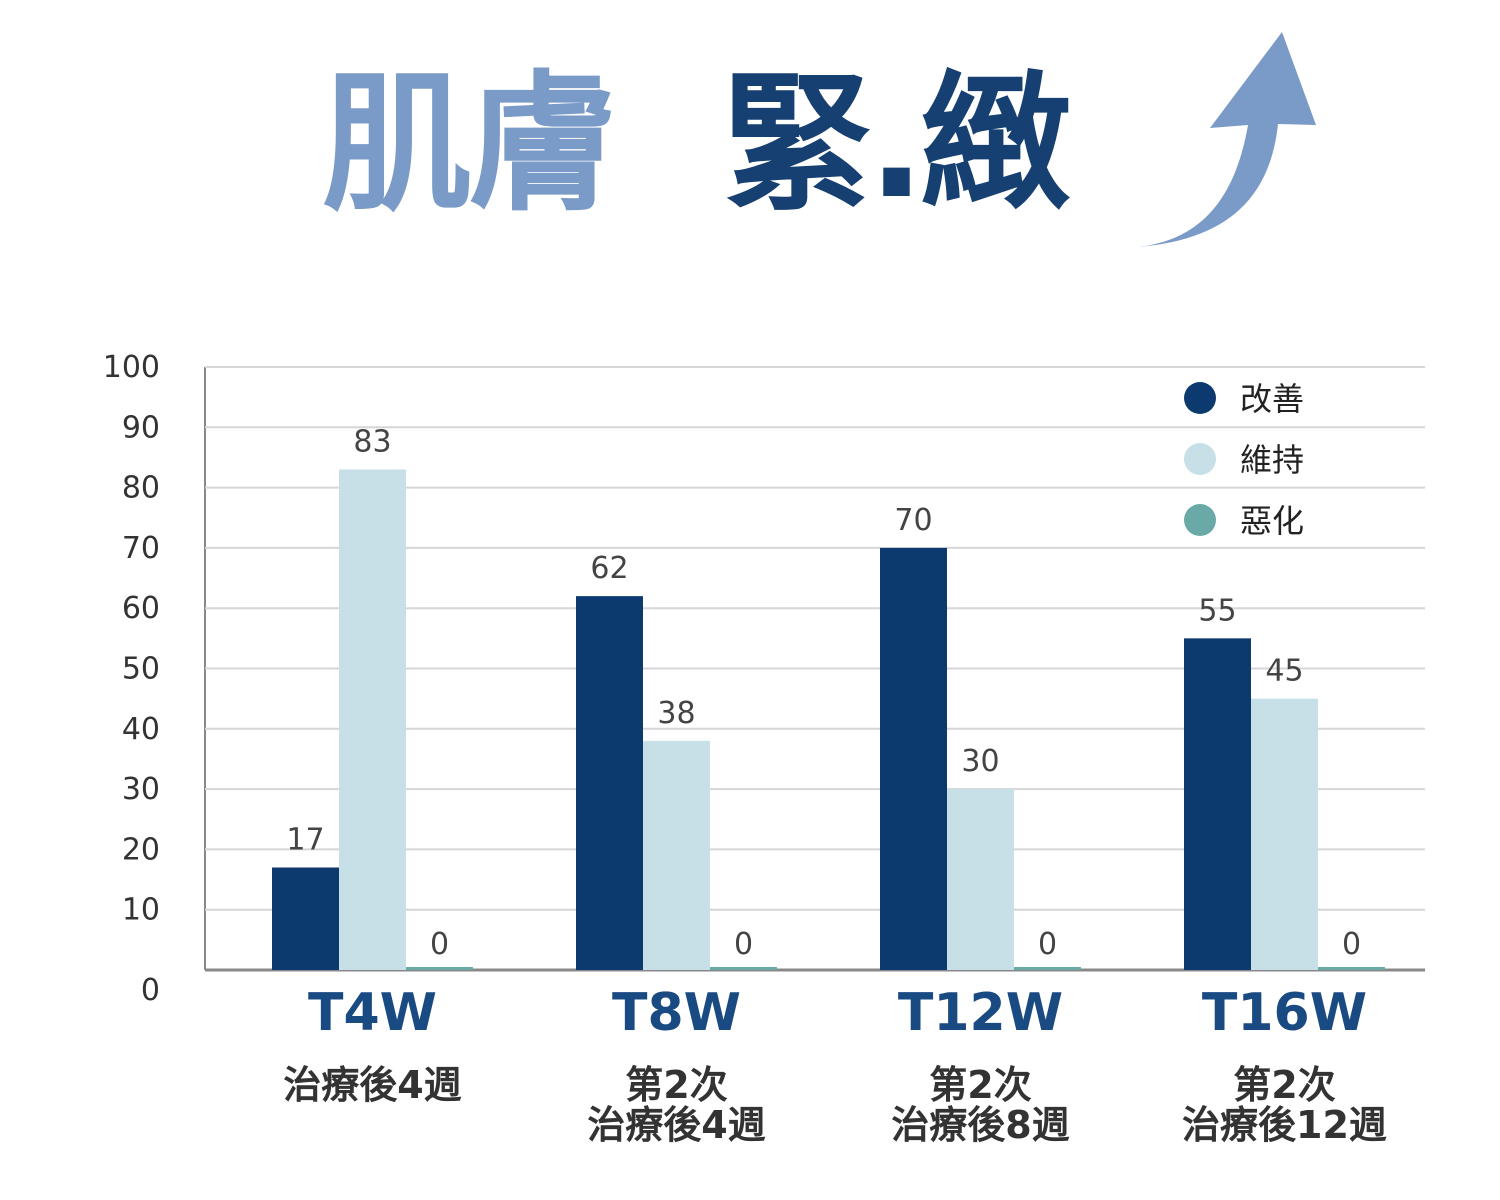  What do you see at coordinates (150, 990) in the screenshot?
I see `y-tick-label: 0` at bounding box center [150, 990].